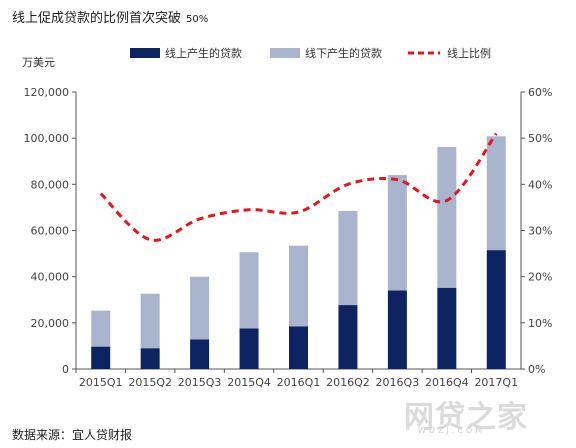 Image resolution: width=576 pixels, height=448 pixels. Describe the element at coordinates (50, 231) in the screenshot. I see `y-tick-label: 60,000` at that location.